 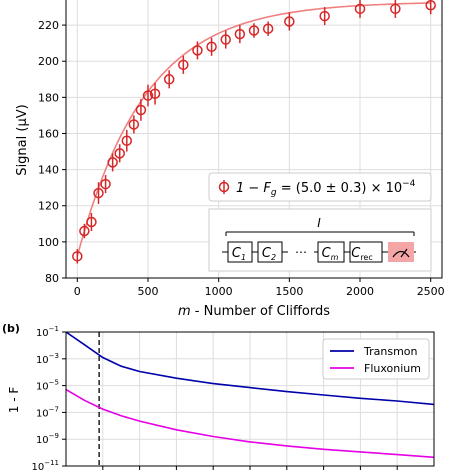 I want to click on legend-box, so click(x=320, y=187).